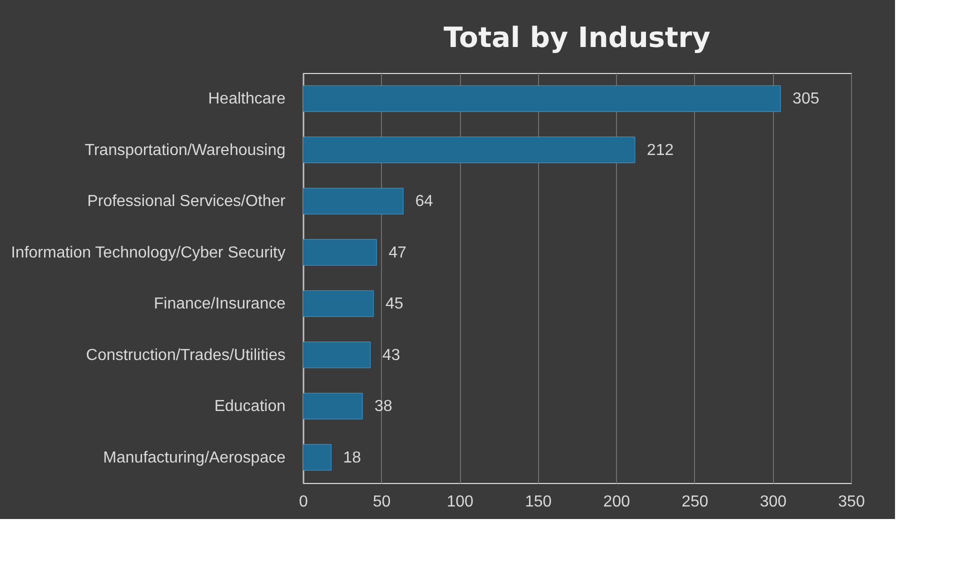  What do you see at coordinates (660, 150) in the screenshot?
I see `data-label: 212` at bounding box center [660, 150].